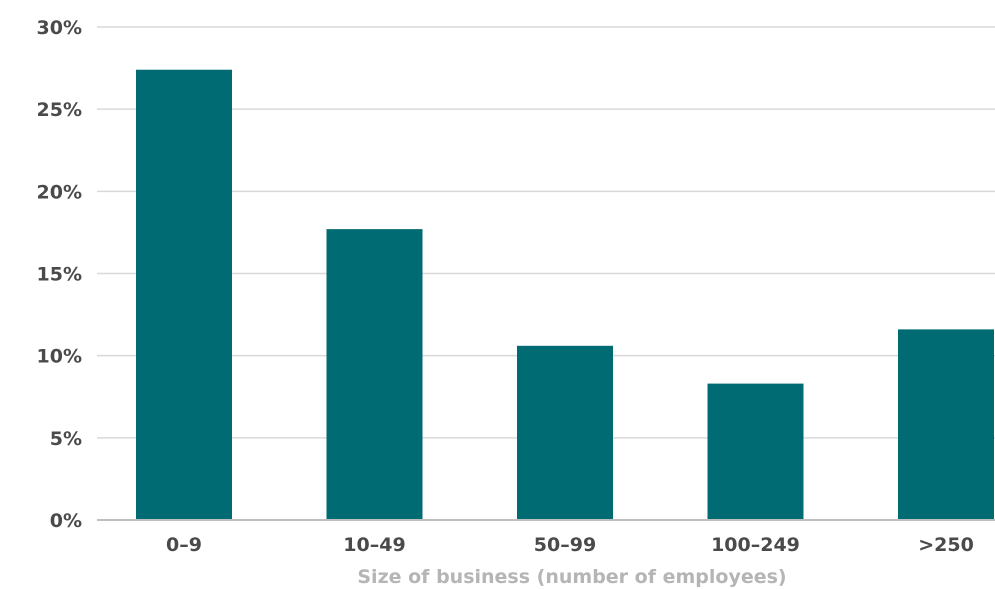  Describe the element at coordinates (571, 577) in the screenshot. I see `x-axis-title: Size of business (number of employees)` at that location.